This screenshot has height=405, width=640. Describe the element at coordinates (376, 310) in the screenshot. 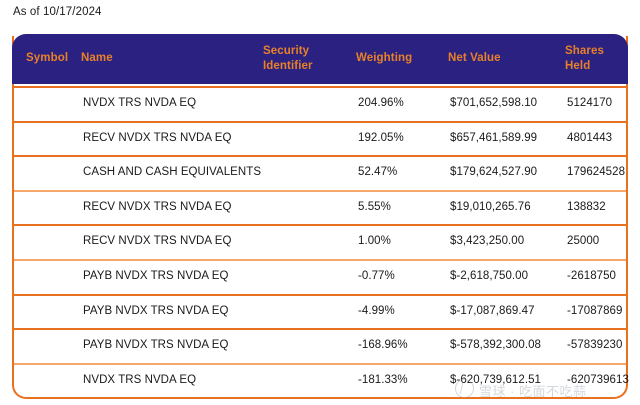

I see `cell-weighting: -4.99%` at that location.